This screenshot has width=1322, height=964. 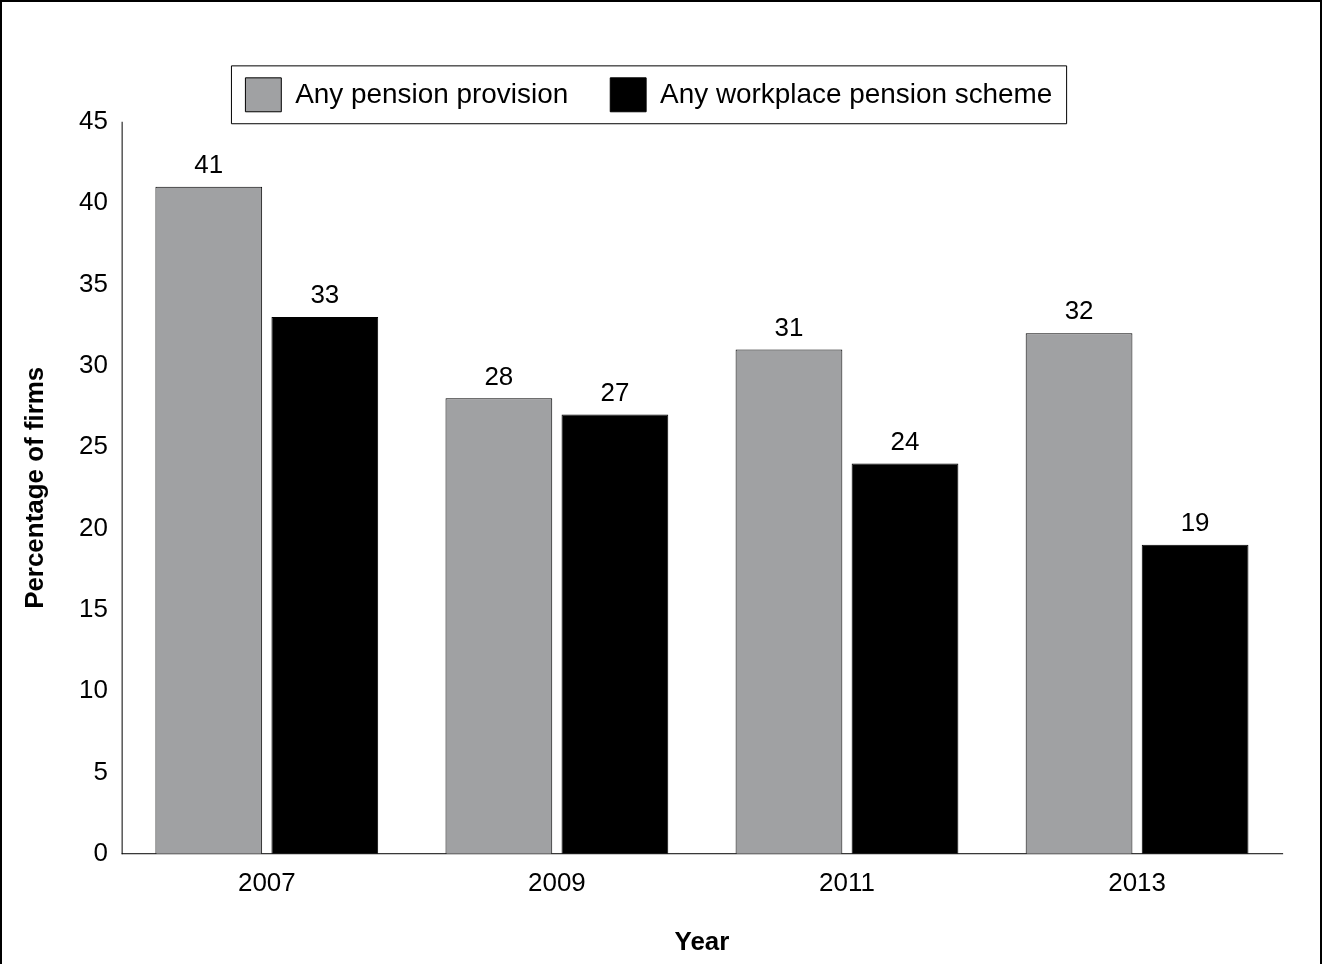 I want to click on y-tick-label: 10, so click(x=93, y=689).